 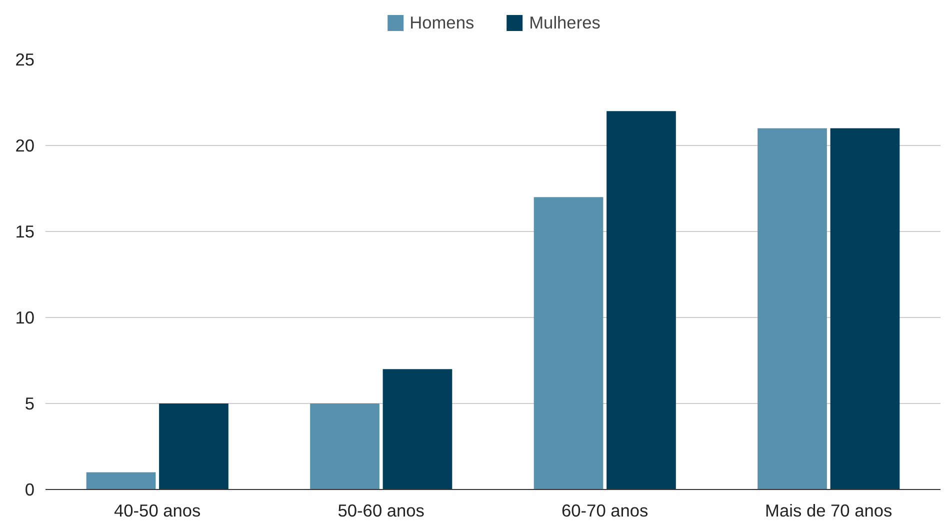 What do you see at coordinates (605, 510) in the screenshot?
I see `x-tick-label: 60-70 anos` at bounding box center [605, 510].